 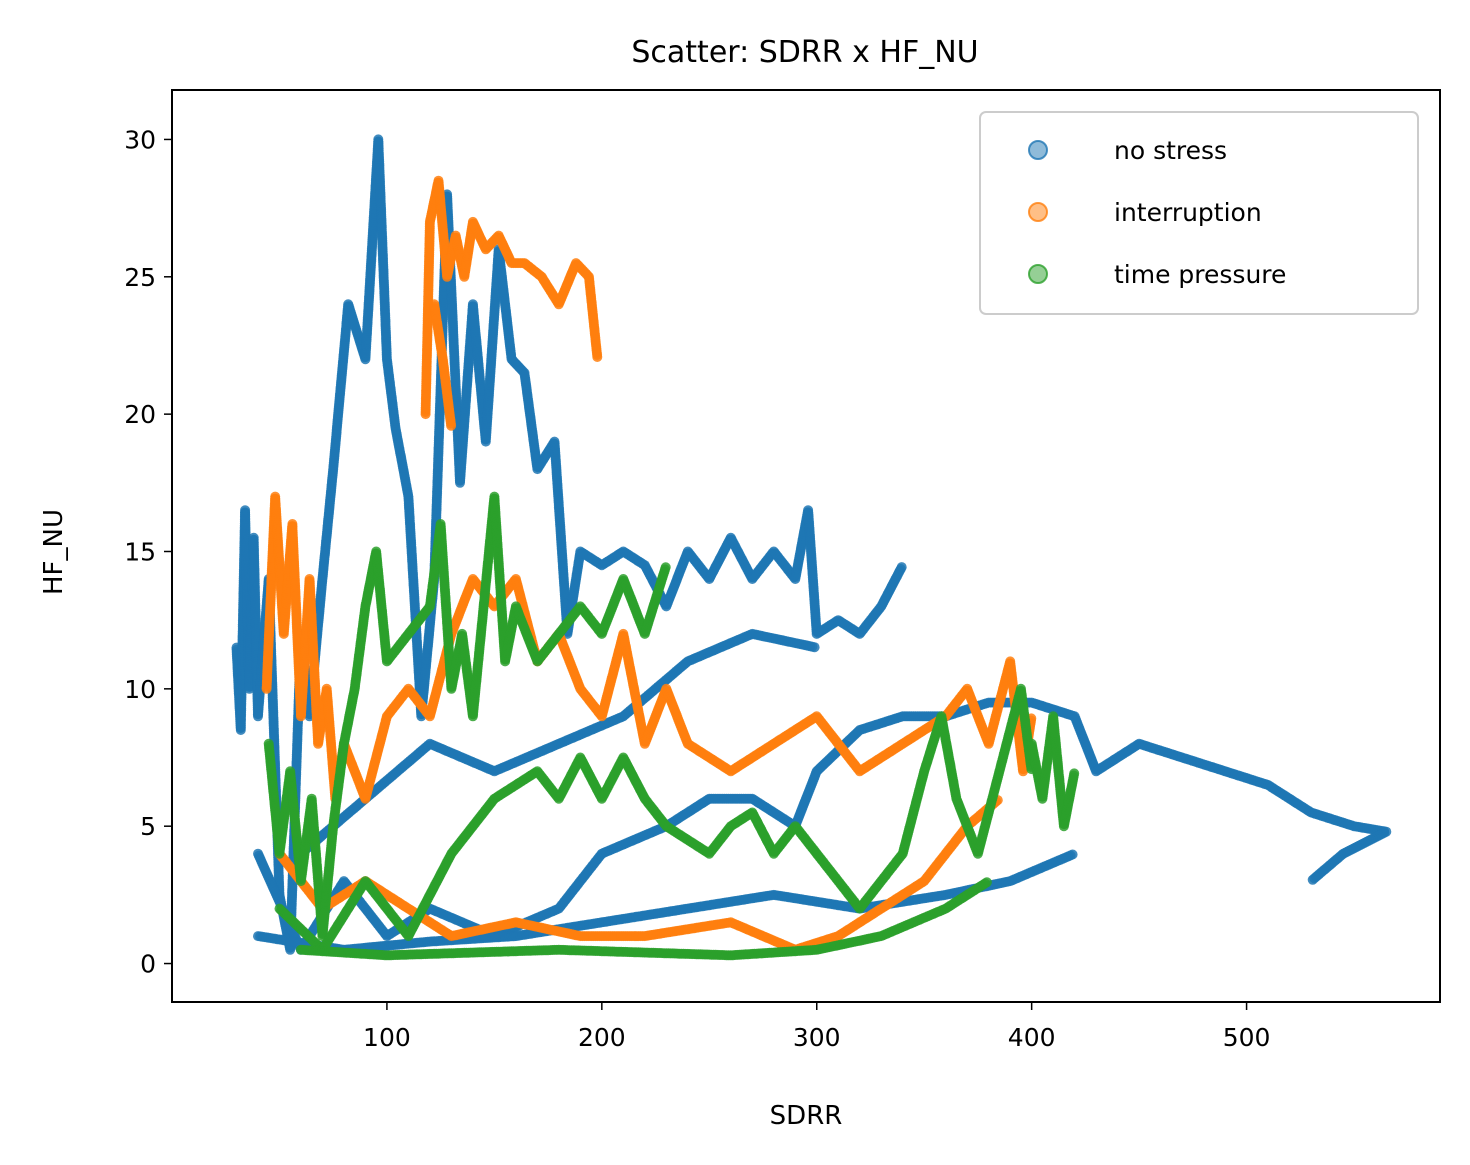 I want to click on chart-title: Scatter: SDRR x HF_NU, so click(x=804, y=52).